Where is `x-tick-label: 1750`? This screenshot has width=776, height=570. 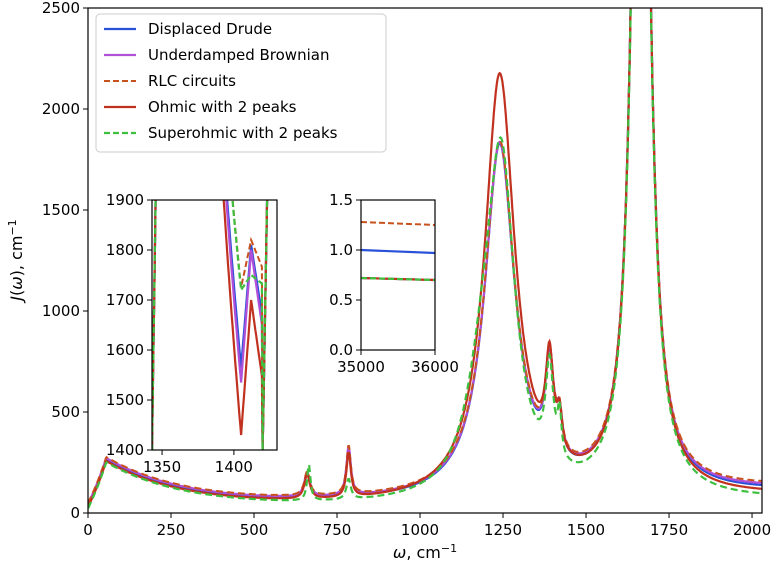 x-tick-label: 1750 is located at coordinates (669, 530).